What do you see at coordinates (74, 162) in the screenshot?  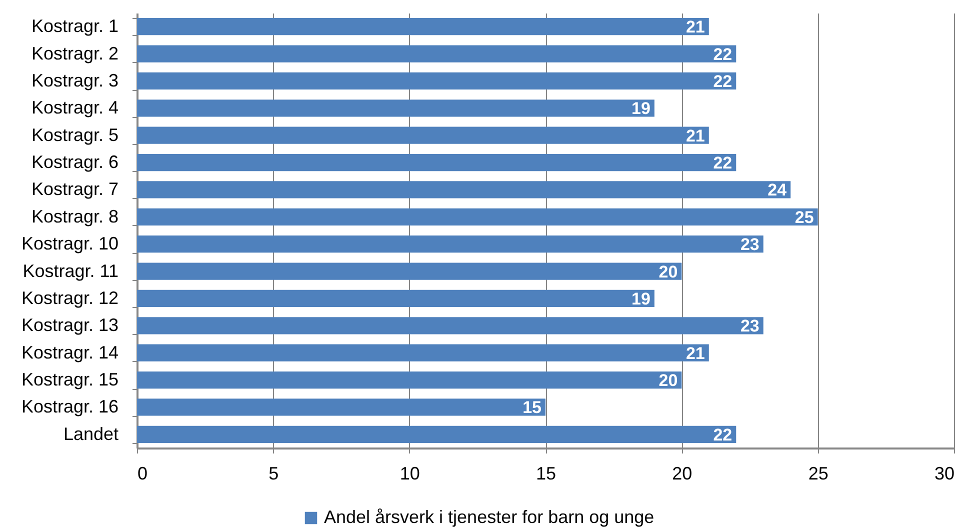 I see `y-tick-label: Kostragr. 6` at bounding box center [74, 162].